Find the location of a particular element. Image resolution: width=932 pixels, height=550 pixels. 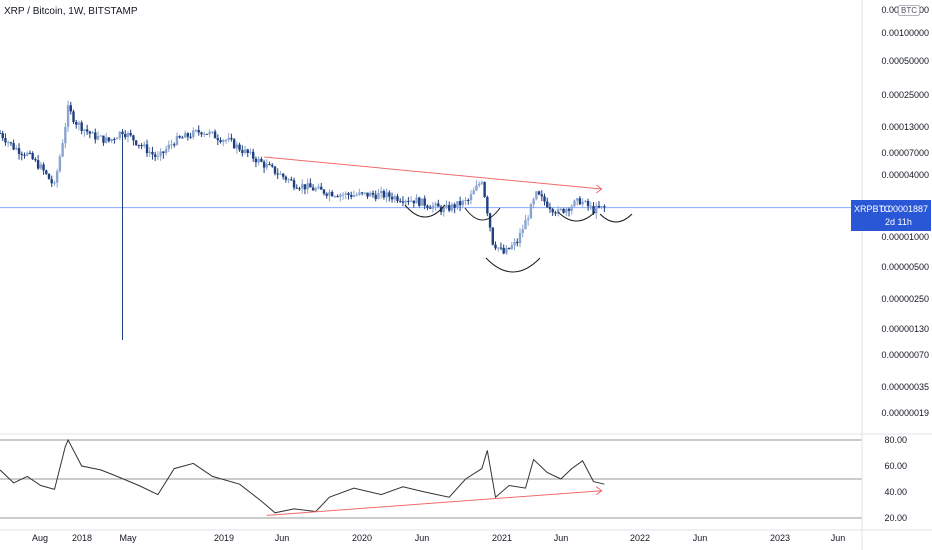

trendline-arrowhead is located at coordinates (599, 189).